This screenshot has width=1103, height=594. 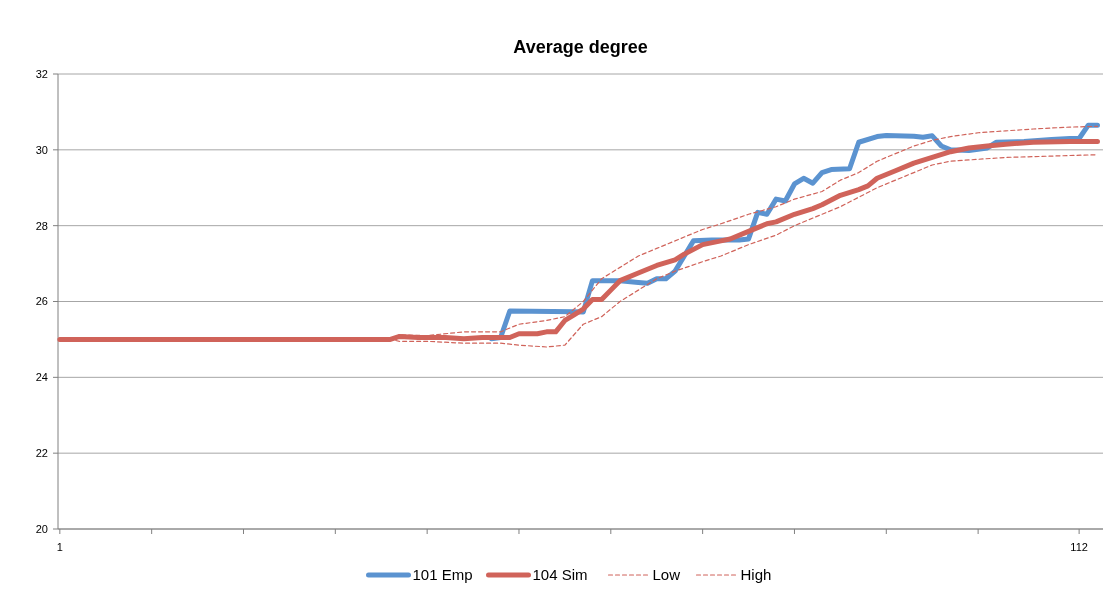 I want to click on y-tick-label: 32, so click(x=41, y=73).